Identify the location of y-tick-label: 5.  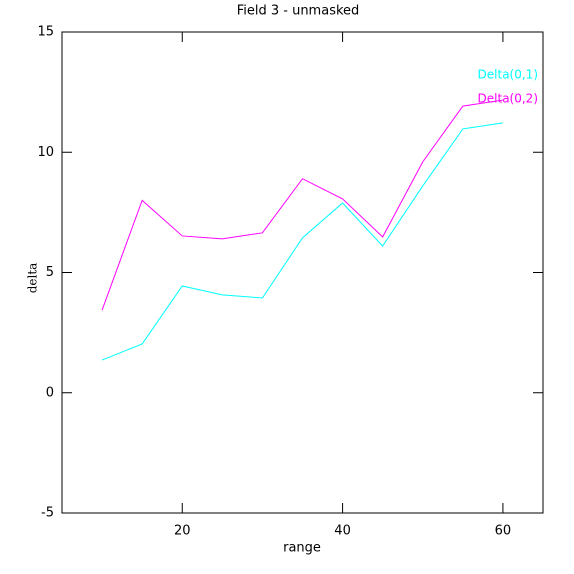
(50, 272).